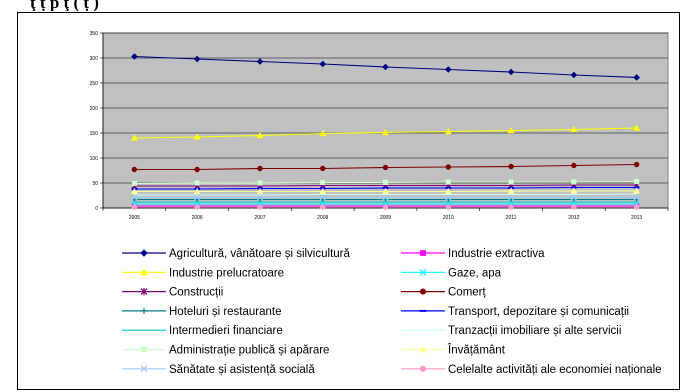 The width and height of the screenshot is (697, 392). I want to click on legend-label: Învățământ, so click(476, 350).